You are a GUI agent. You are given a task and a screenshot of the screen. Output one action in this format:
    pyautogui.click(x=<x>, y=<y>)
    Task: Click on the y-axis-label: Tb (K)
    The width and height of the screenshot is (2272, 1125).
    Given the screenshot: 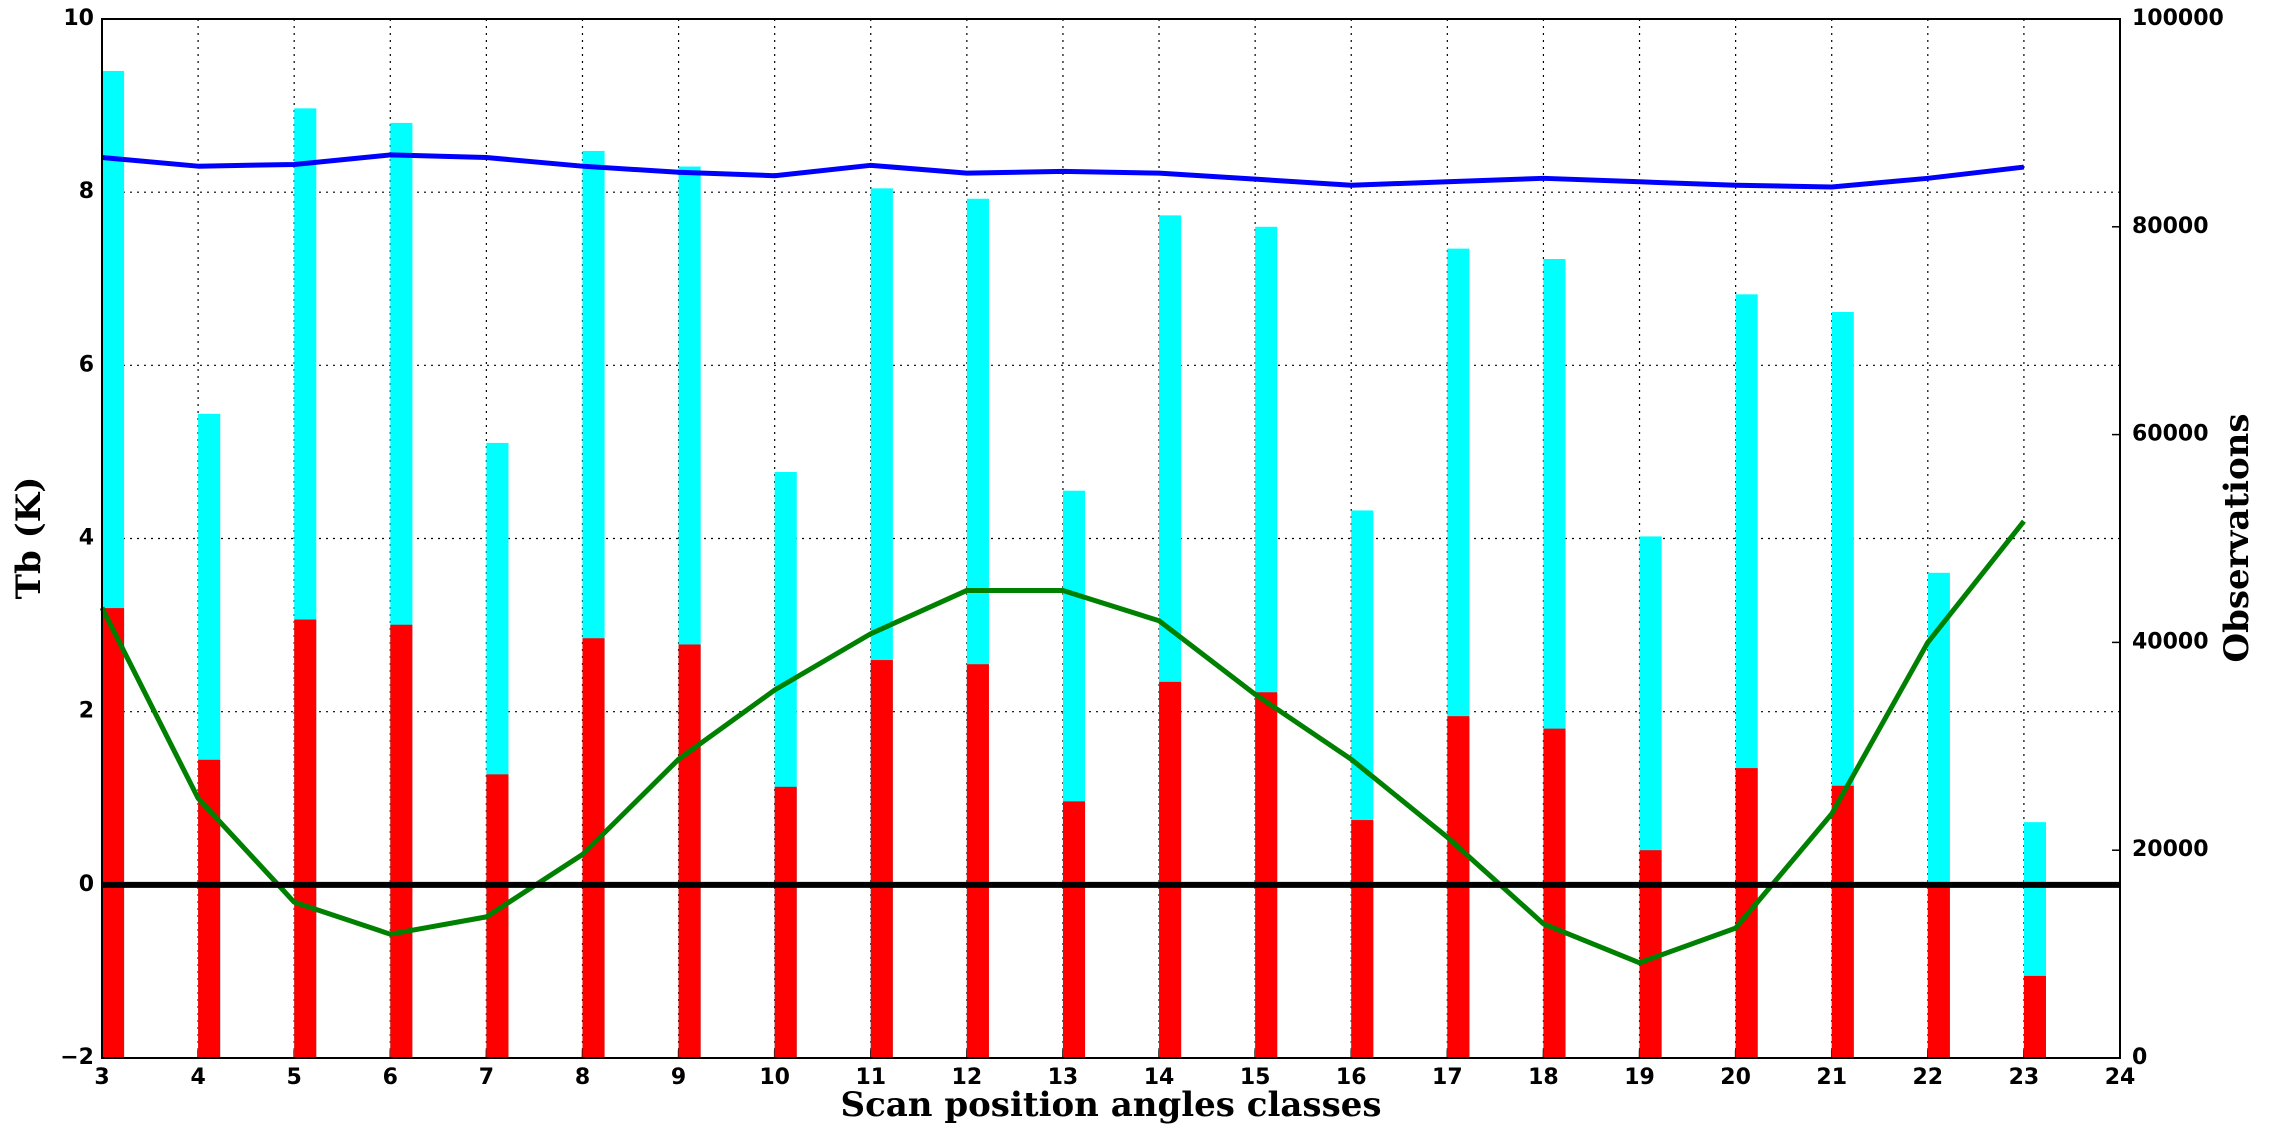 What is the action you would take?
    pyautogui.click(x=29, y=538)
    